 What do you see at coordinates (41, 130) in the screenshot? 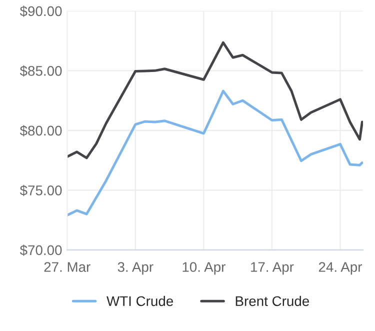
I see `y-tick-label: $80.00` at bounding box center [41, 130].